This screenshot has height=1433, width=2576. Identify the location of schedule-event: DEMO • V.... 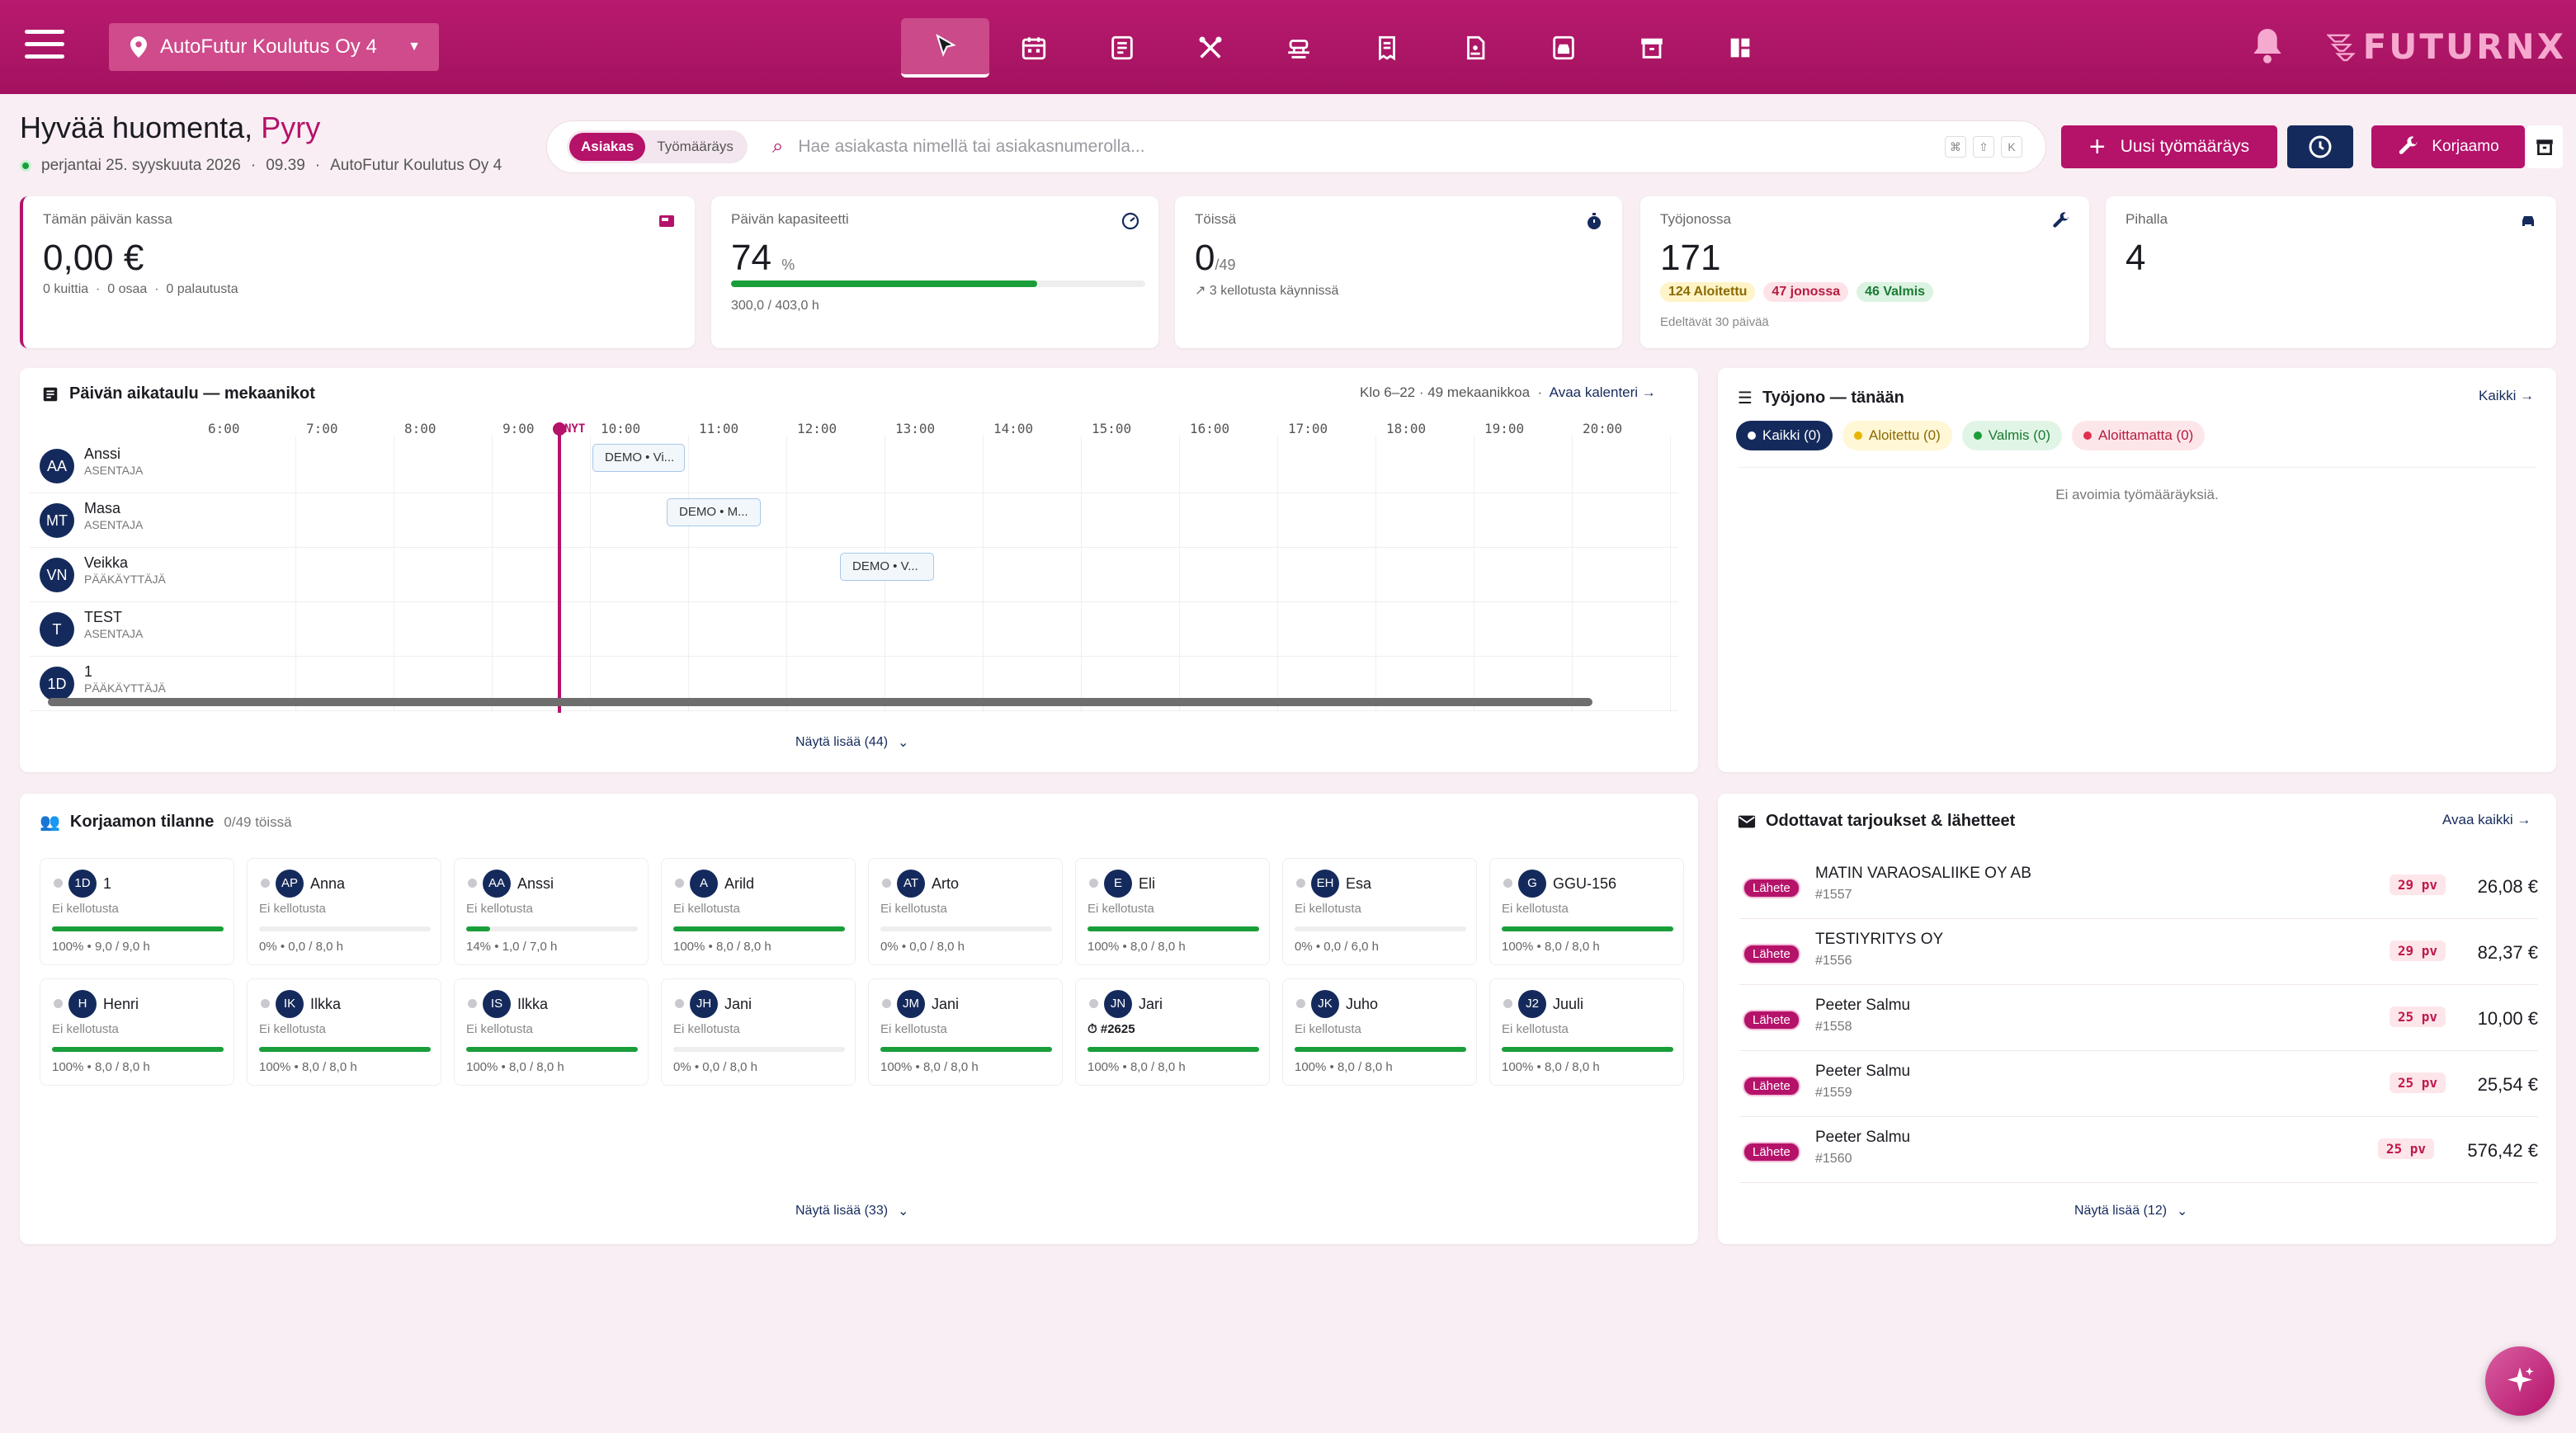
(887, 567).